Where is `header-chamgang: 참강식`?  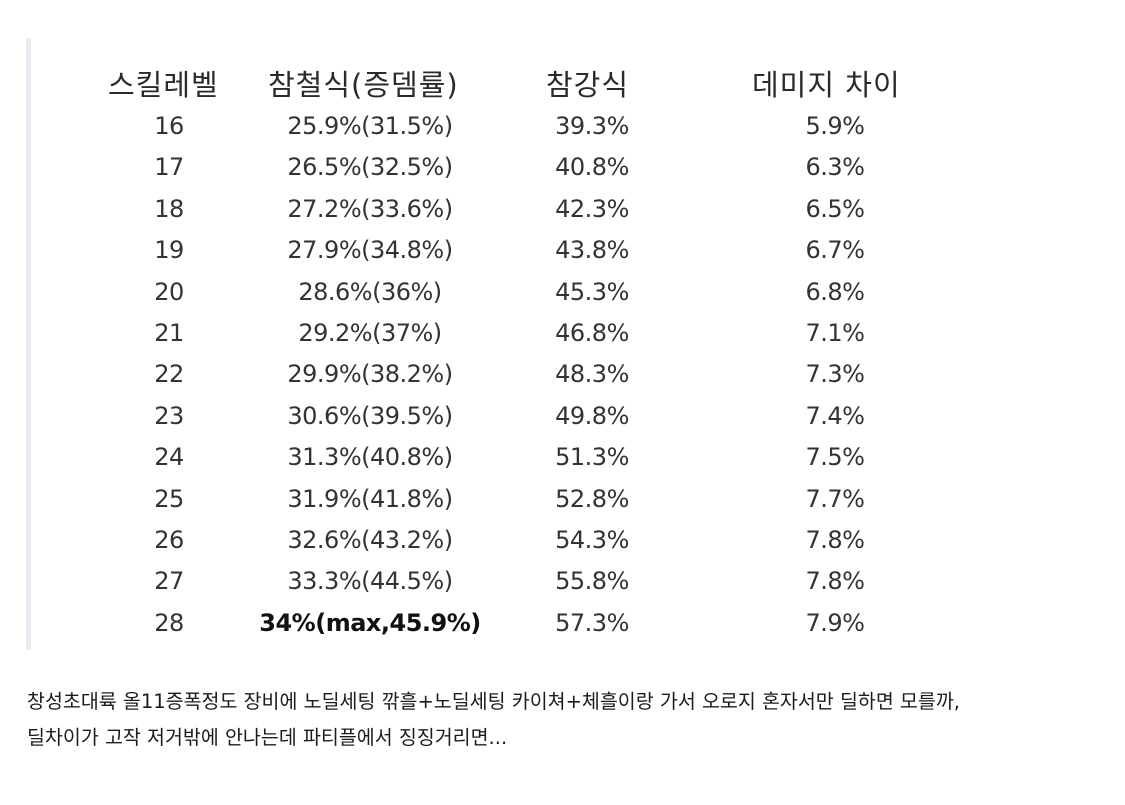
header-chamgang: 참강식 is located at coordinates (588, 85).